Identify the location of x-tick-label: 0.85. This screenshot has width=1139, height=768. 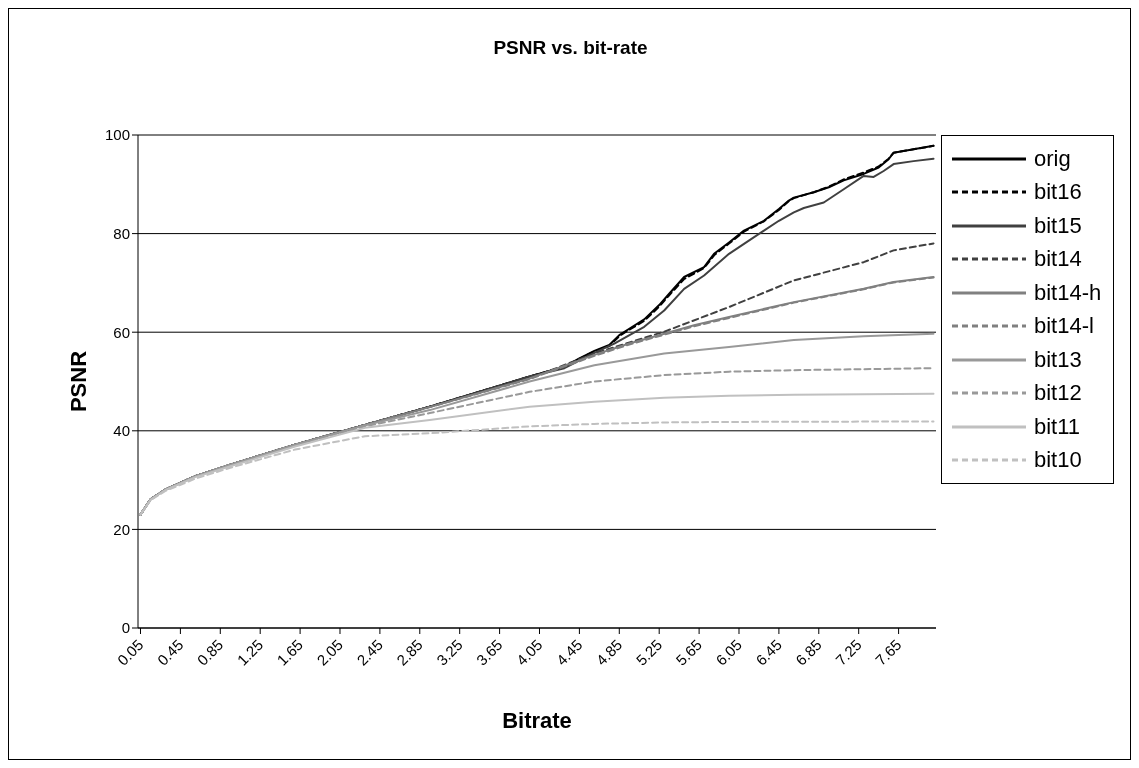
(210, 652).